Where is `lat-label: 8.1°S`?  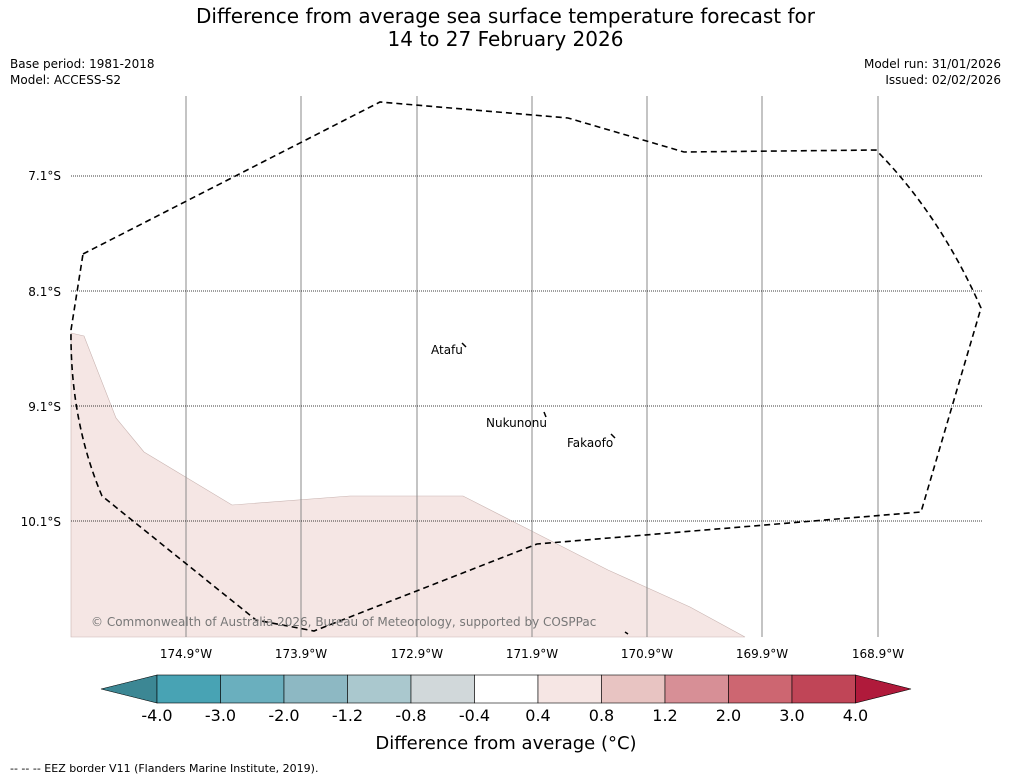 lat-label: 8.1°S is located at coordinates (44, 292).